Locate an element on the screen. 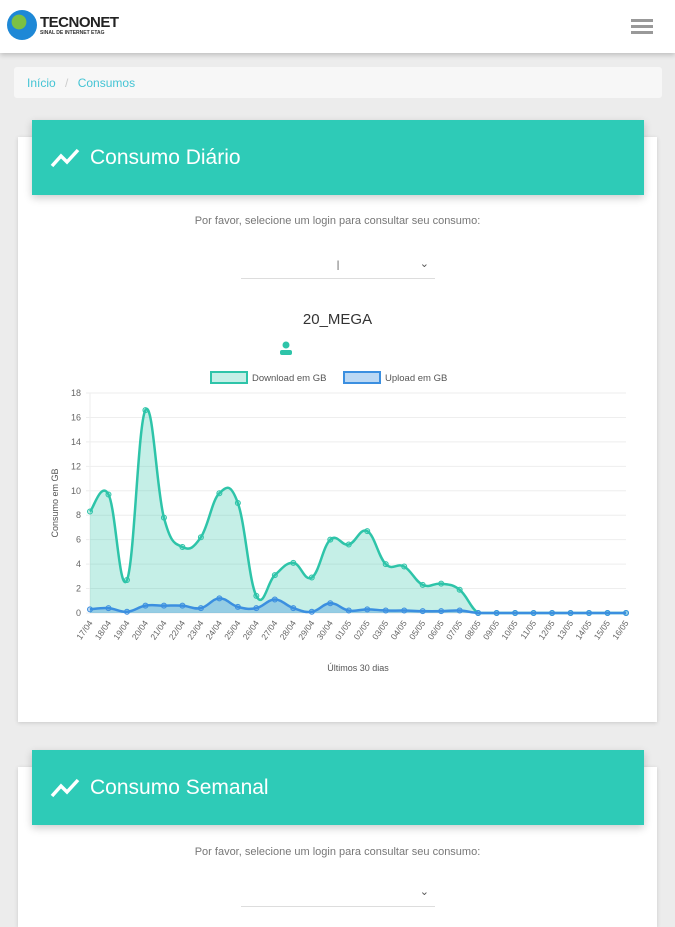 The height and width of the screenshot is (927, 675). x-tick-label: 10/05 is located at coordinates (509, 629).